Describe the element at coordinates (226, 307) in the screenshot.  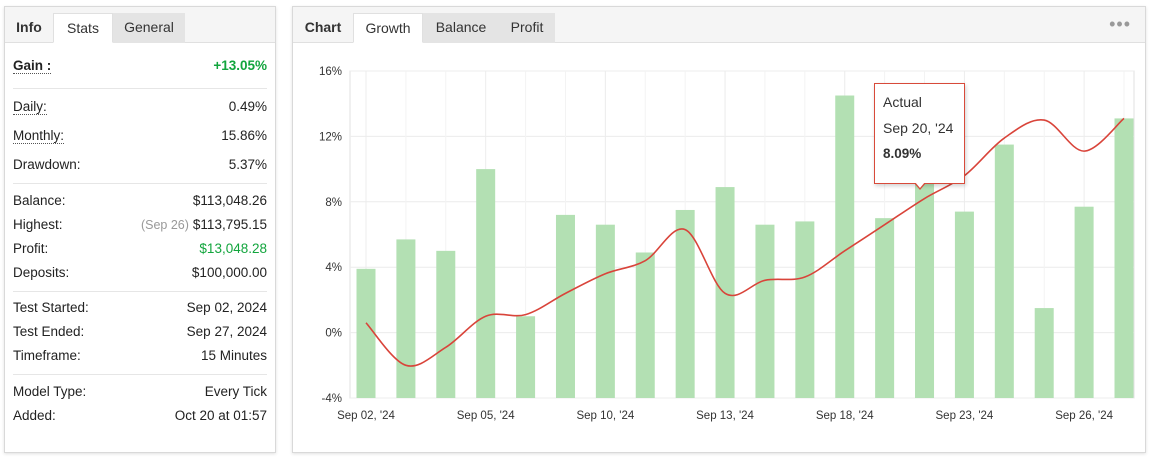
I see `stat-test-started-value: Sep 02, 2024` at that location.